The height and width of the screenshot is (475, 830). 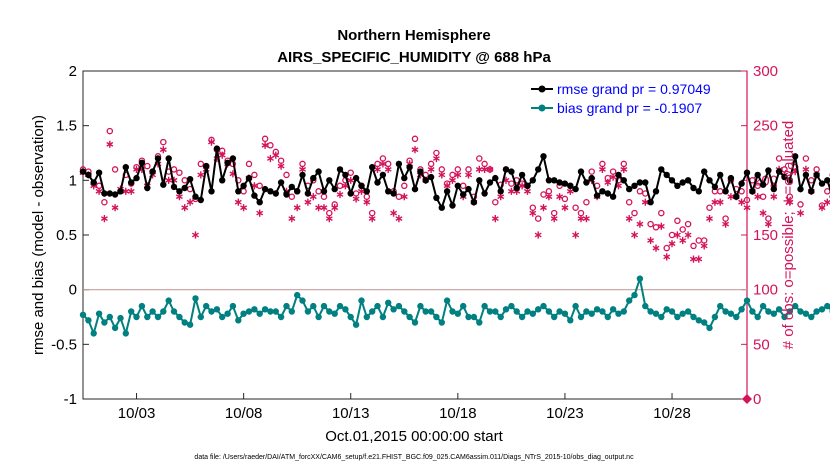 What do you see at coordinates (761, 344) in the screenshot?
I see `y-right-tick-label: 50` at bounding box center [761, 344].